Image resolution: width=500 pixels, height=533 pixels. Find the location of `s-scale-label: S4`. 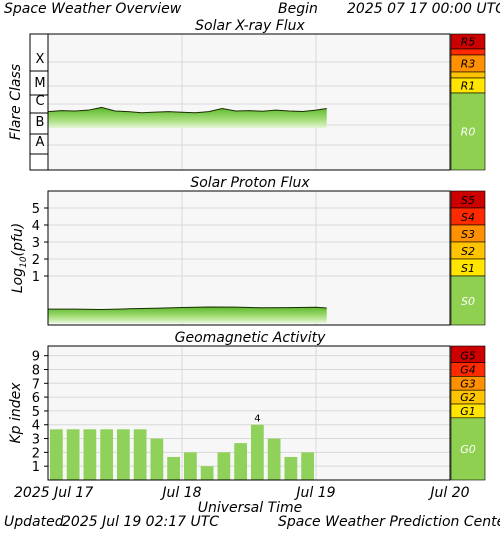

s-scale-label: S4 is located at coordinates (468, 217).